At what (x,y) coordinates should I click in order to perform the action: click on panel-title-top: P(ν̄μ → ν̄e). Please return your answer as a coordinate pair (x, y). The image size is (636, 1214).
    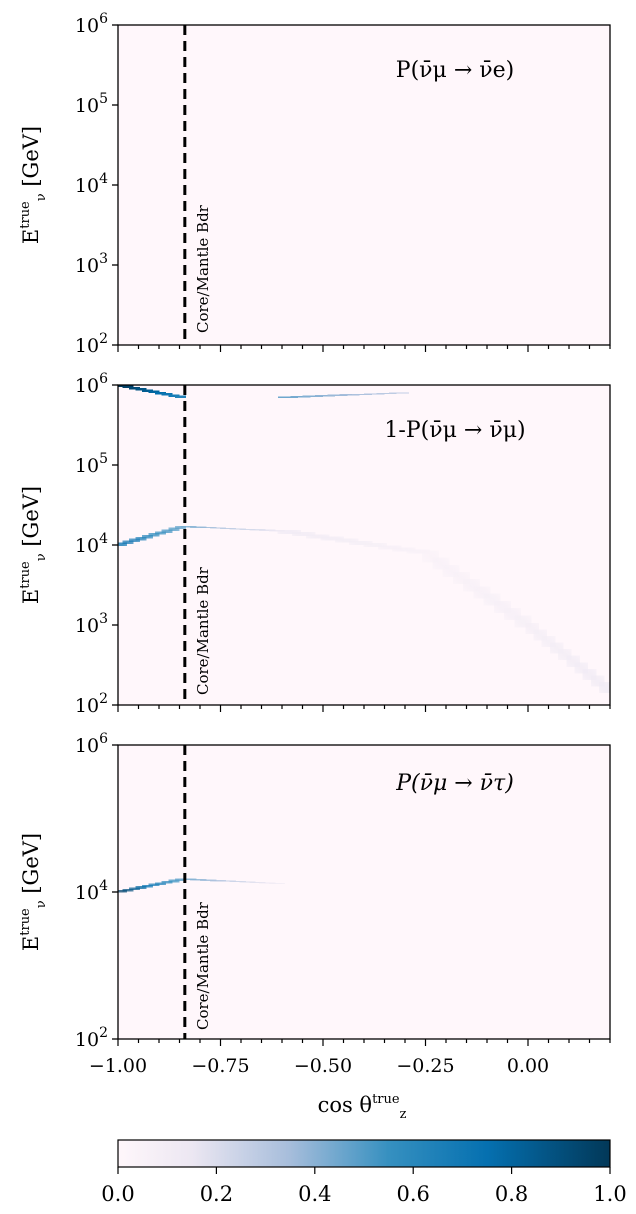
    Looking at the image, I should click on (455, 70).